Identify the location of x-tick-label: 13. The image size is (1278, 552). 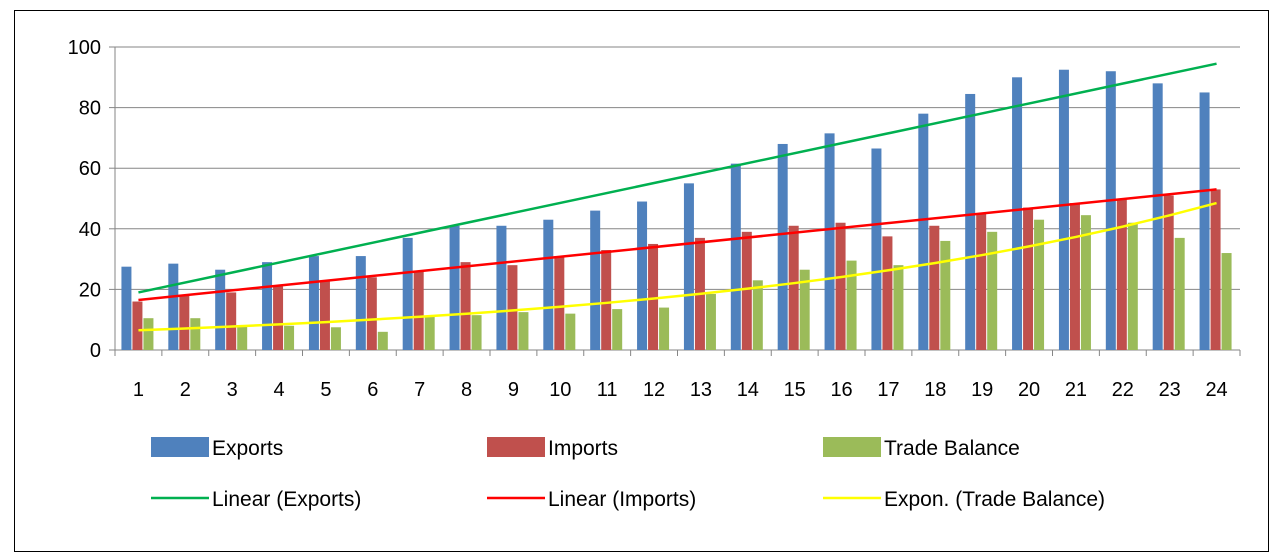
(701, 390).